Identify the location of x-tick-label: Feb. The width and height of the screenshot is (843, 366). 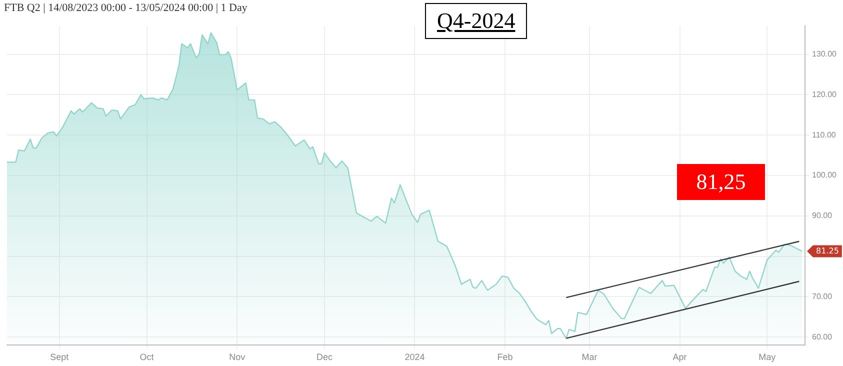
(505, 357).